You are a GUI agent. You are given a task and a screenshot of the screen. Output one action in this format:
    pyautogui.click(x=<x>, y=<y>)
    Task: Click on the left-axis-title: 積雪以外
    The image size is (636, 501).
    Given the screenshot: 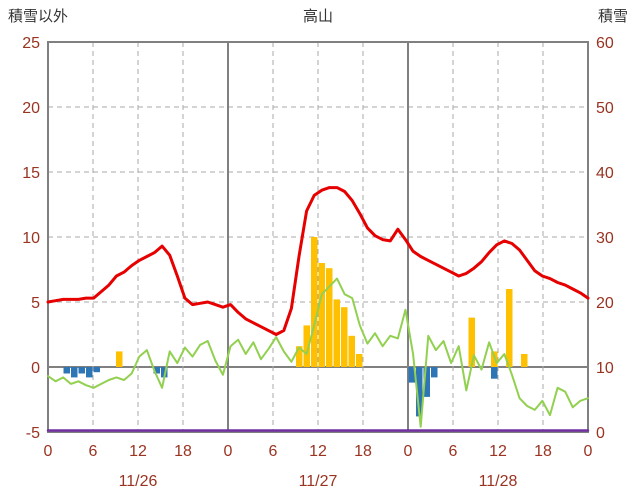 What is the action you would take?
    pyautogui.click(x=38, y=16)
    